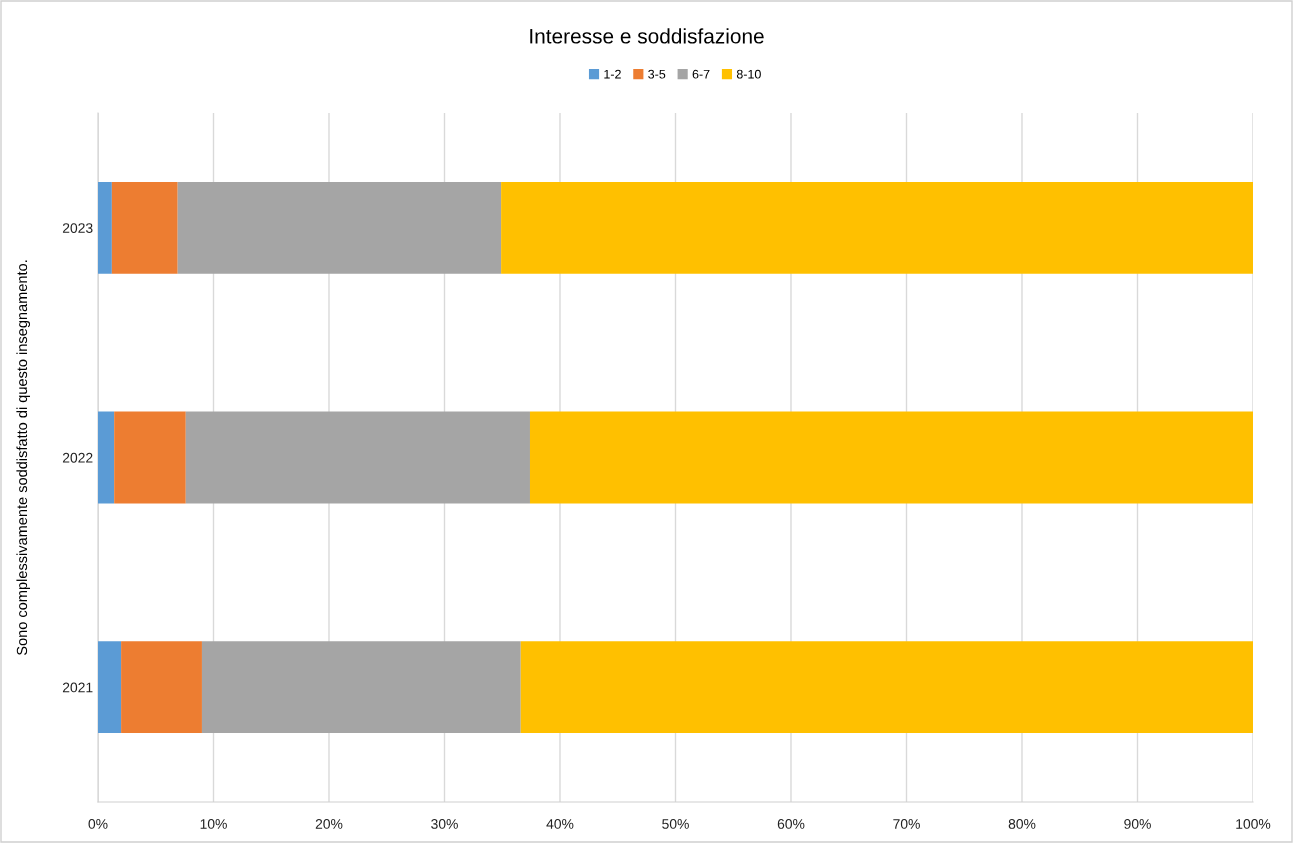  I want to click on x-tick-label: 10%, so click(213, 824).